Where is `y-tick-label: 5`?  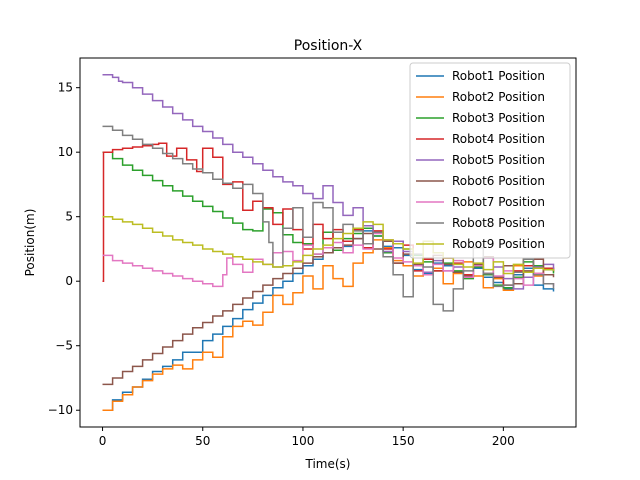
y-tick-label: 5 is located at coordinates (69, 217).